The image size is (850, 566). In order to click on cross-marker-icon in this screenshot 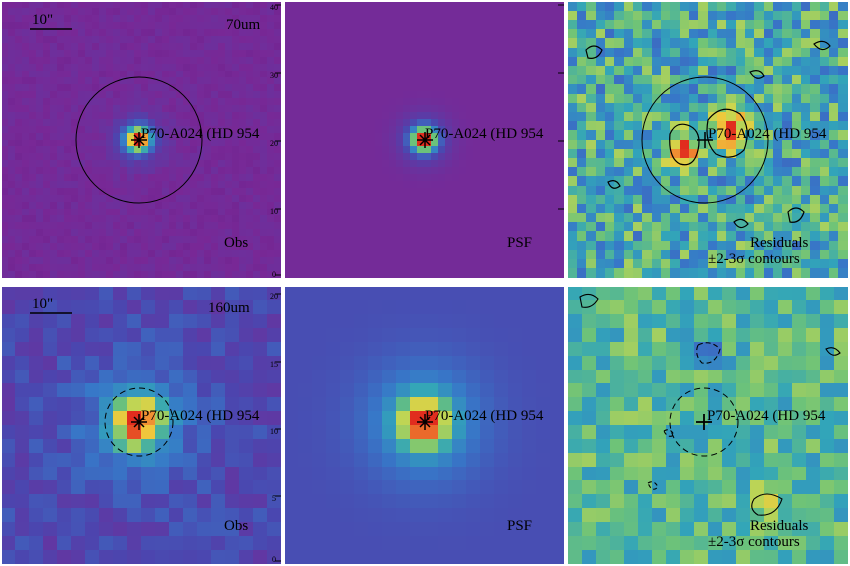, I will do `click(704, 422)`.